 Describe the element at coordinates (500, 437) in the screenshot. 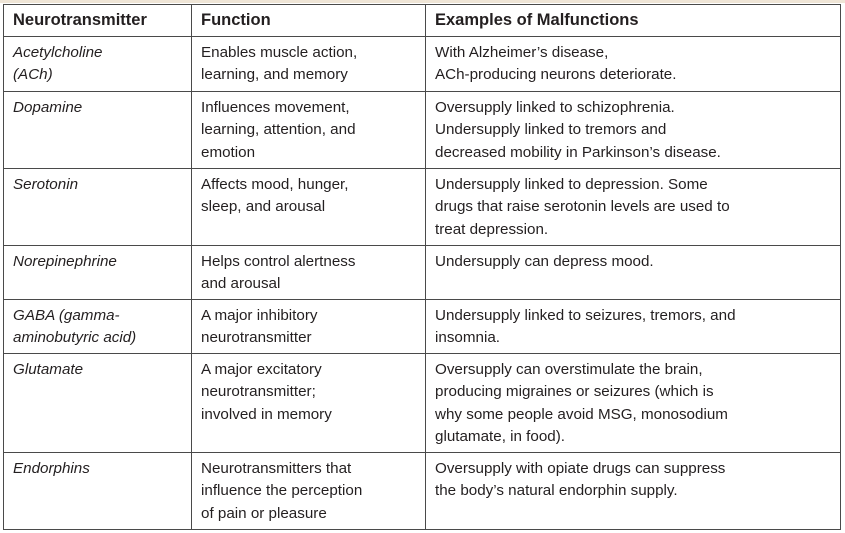

I see `cell-line: glutamate, in food).` at that location.